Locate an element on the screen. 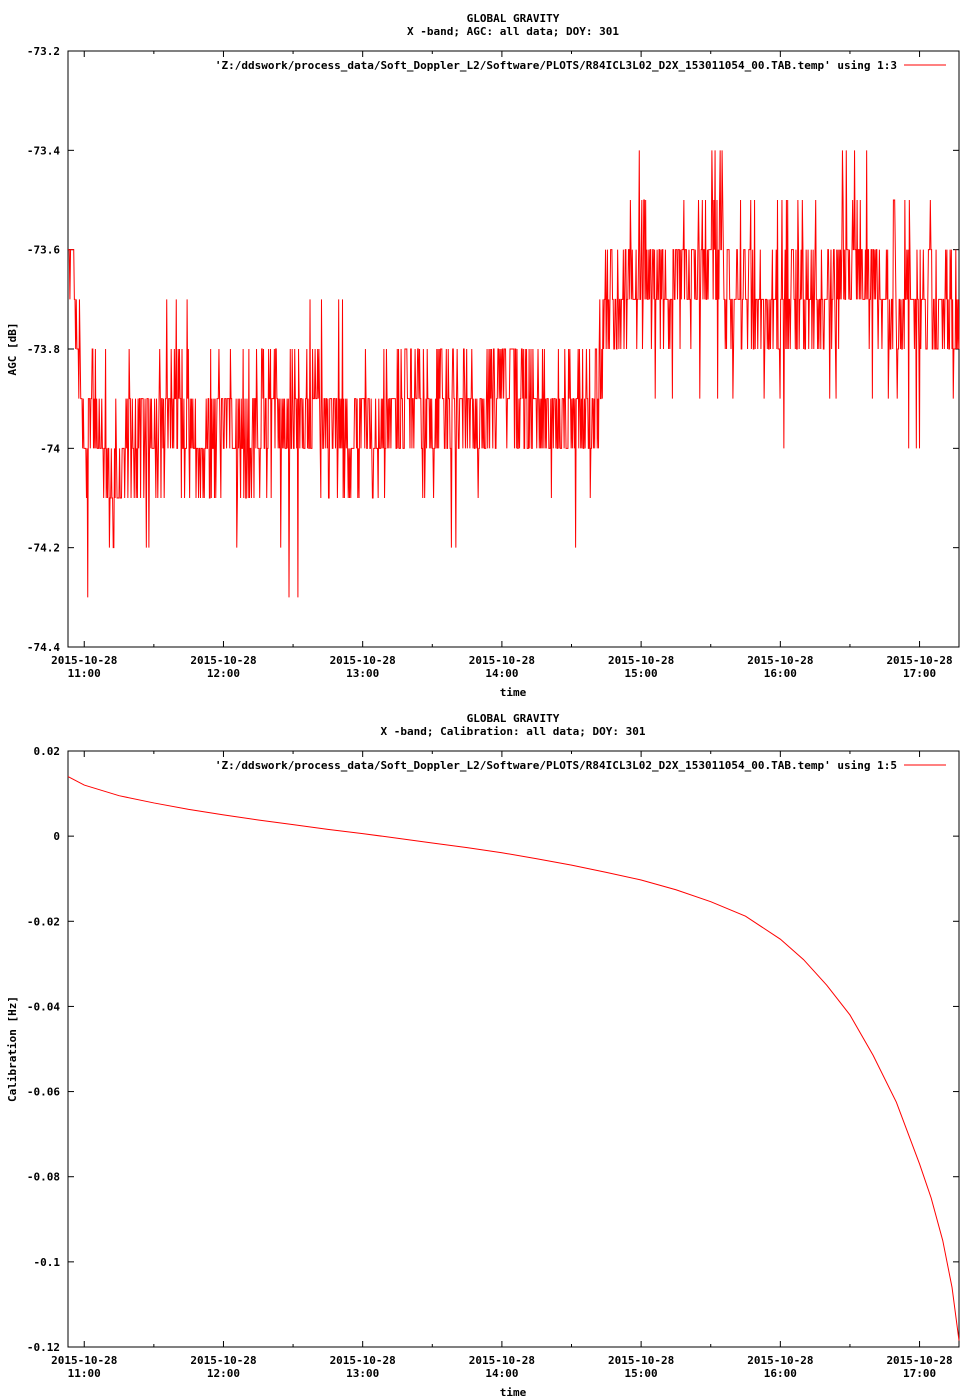 The width and height of the screenshot is (980, 1400). y-tick-label: 0 is located at coordinates (56, 836).